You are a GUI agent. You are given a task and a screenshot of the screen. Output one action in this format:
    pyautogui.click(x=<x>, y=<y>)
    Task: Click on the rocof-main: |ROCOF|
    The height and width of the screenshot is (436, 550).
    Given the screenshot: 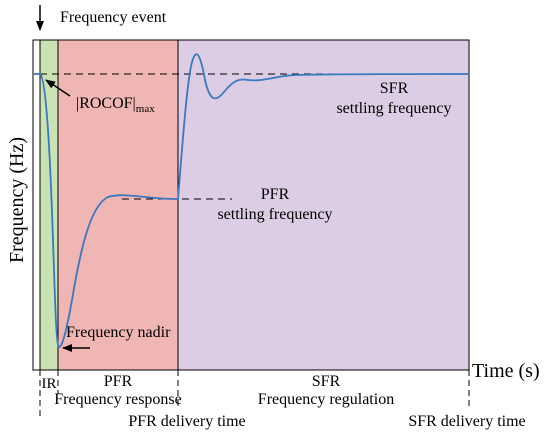 What is the action you would take?
    pyautogui.click(x=106, y=103)
    